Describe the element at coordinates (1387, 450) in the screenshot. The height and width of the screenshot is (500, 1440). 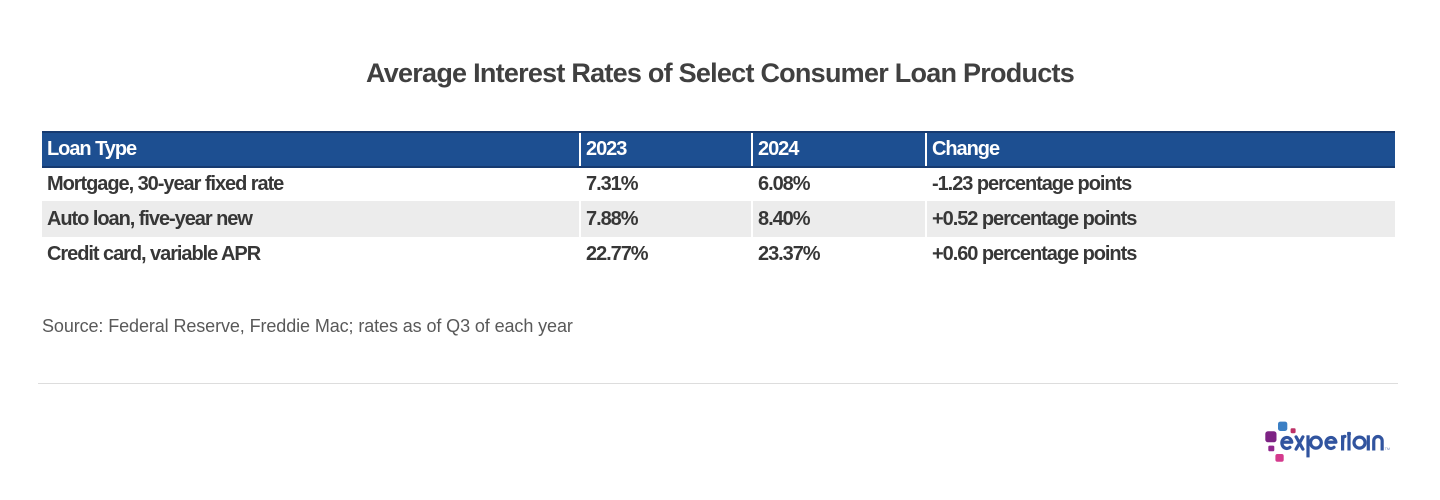
I see `svg-text: ™` at that location.